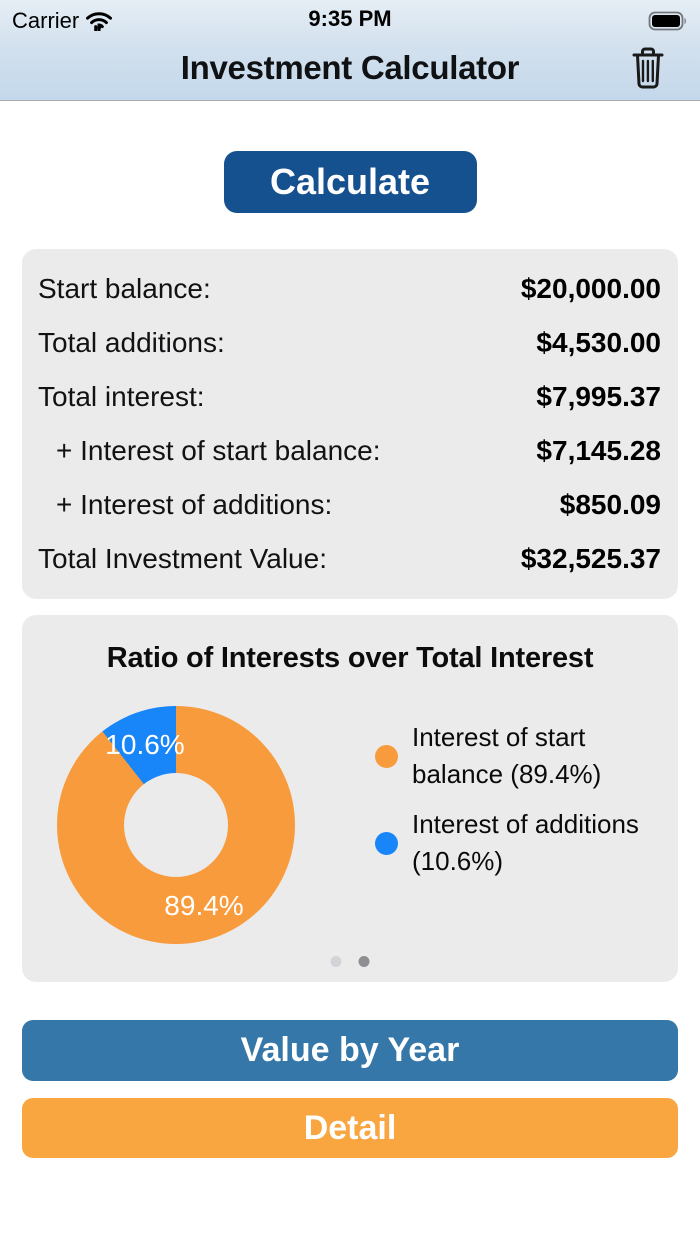 This screenshot has height=1244, width=700. Describe the element at coordinates (598, 342) in the screenshot. I see `result-value: $4,530.00` at that location.